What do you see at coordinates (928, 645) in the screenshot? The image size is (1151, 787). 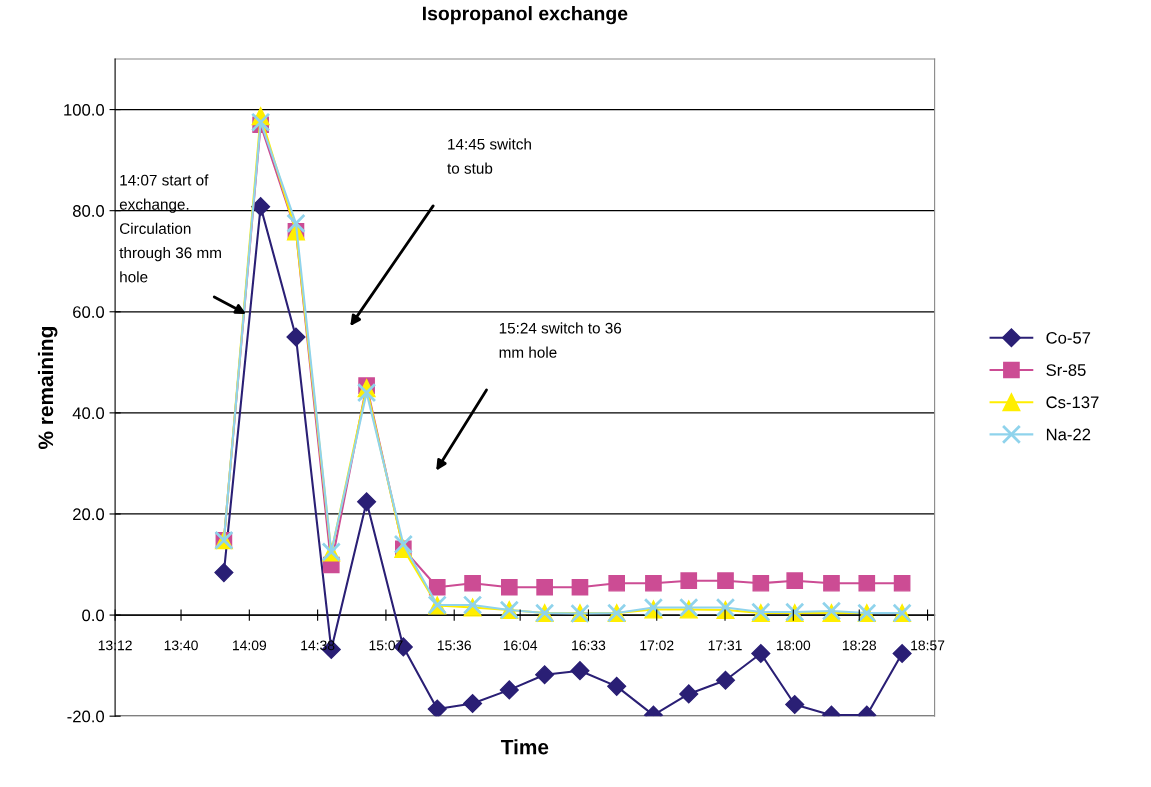 I see `x-tick-label: 18:57` at bounding box center [928, 645].